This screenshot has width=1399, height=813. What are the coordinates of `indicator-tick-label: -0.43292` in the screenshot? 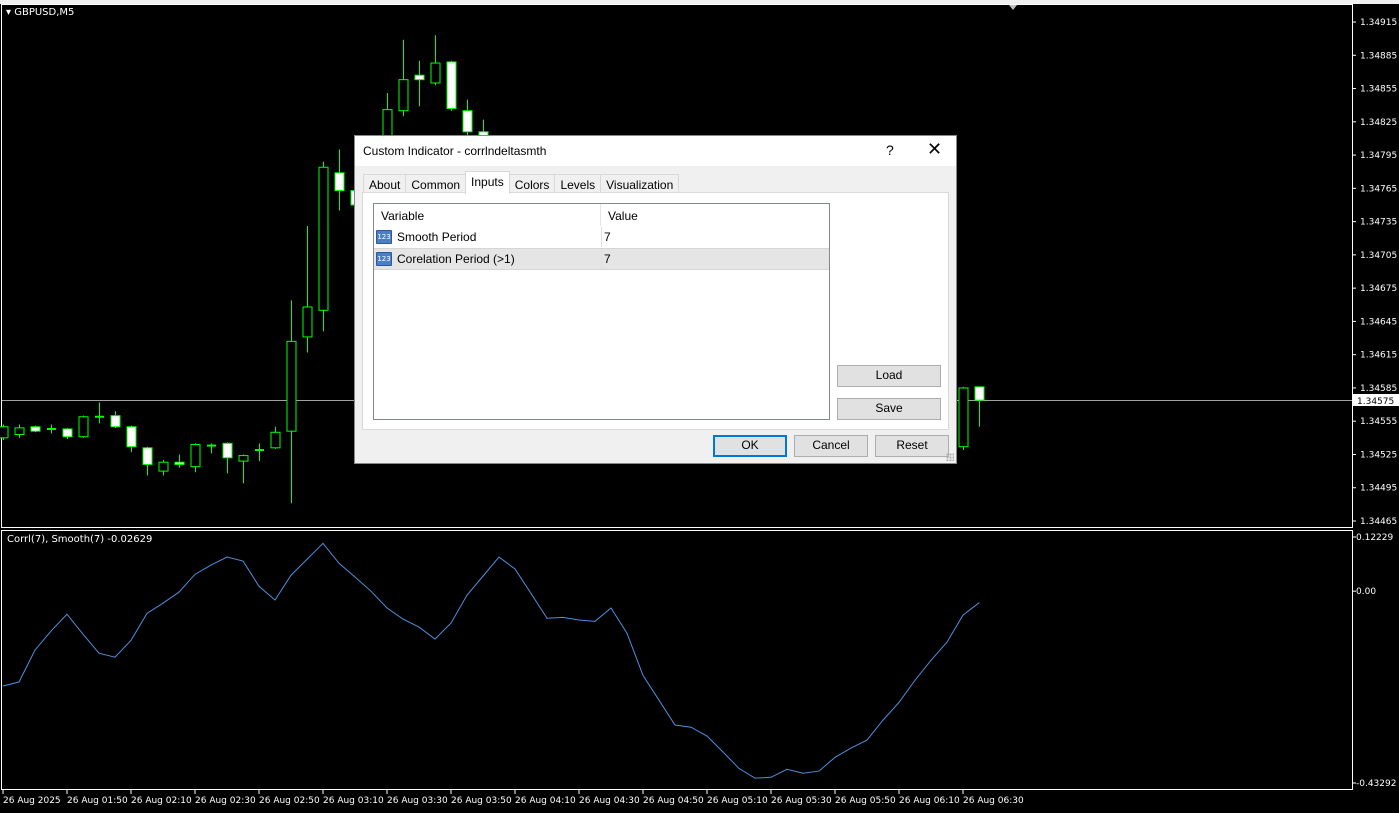 It's located at (1376, 784).